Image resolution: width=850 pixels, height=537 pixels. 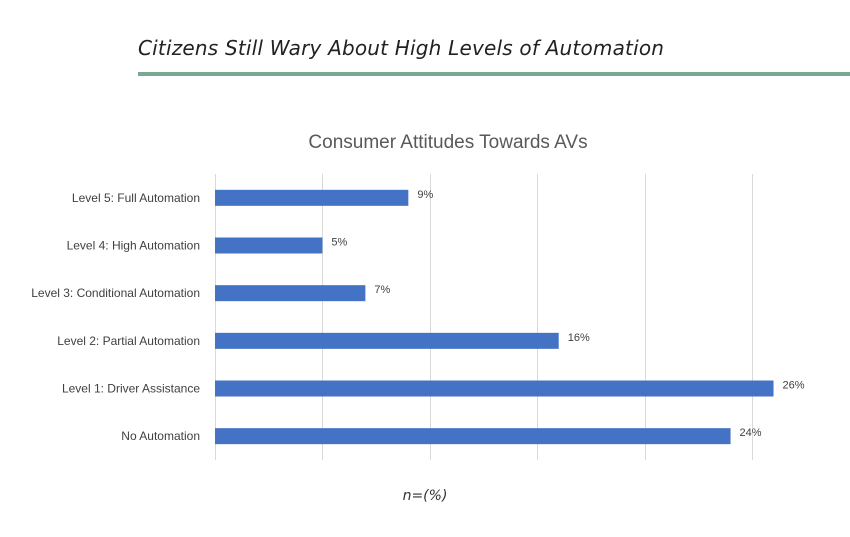 I want to click on category-label: Level 3: Conditional Automation, so click(x=115, y=293).